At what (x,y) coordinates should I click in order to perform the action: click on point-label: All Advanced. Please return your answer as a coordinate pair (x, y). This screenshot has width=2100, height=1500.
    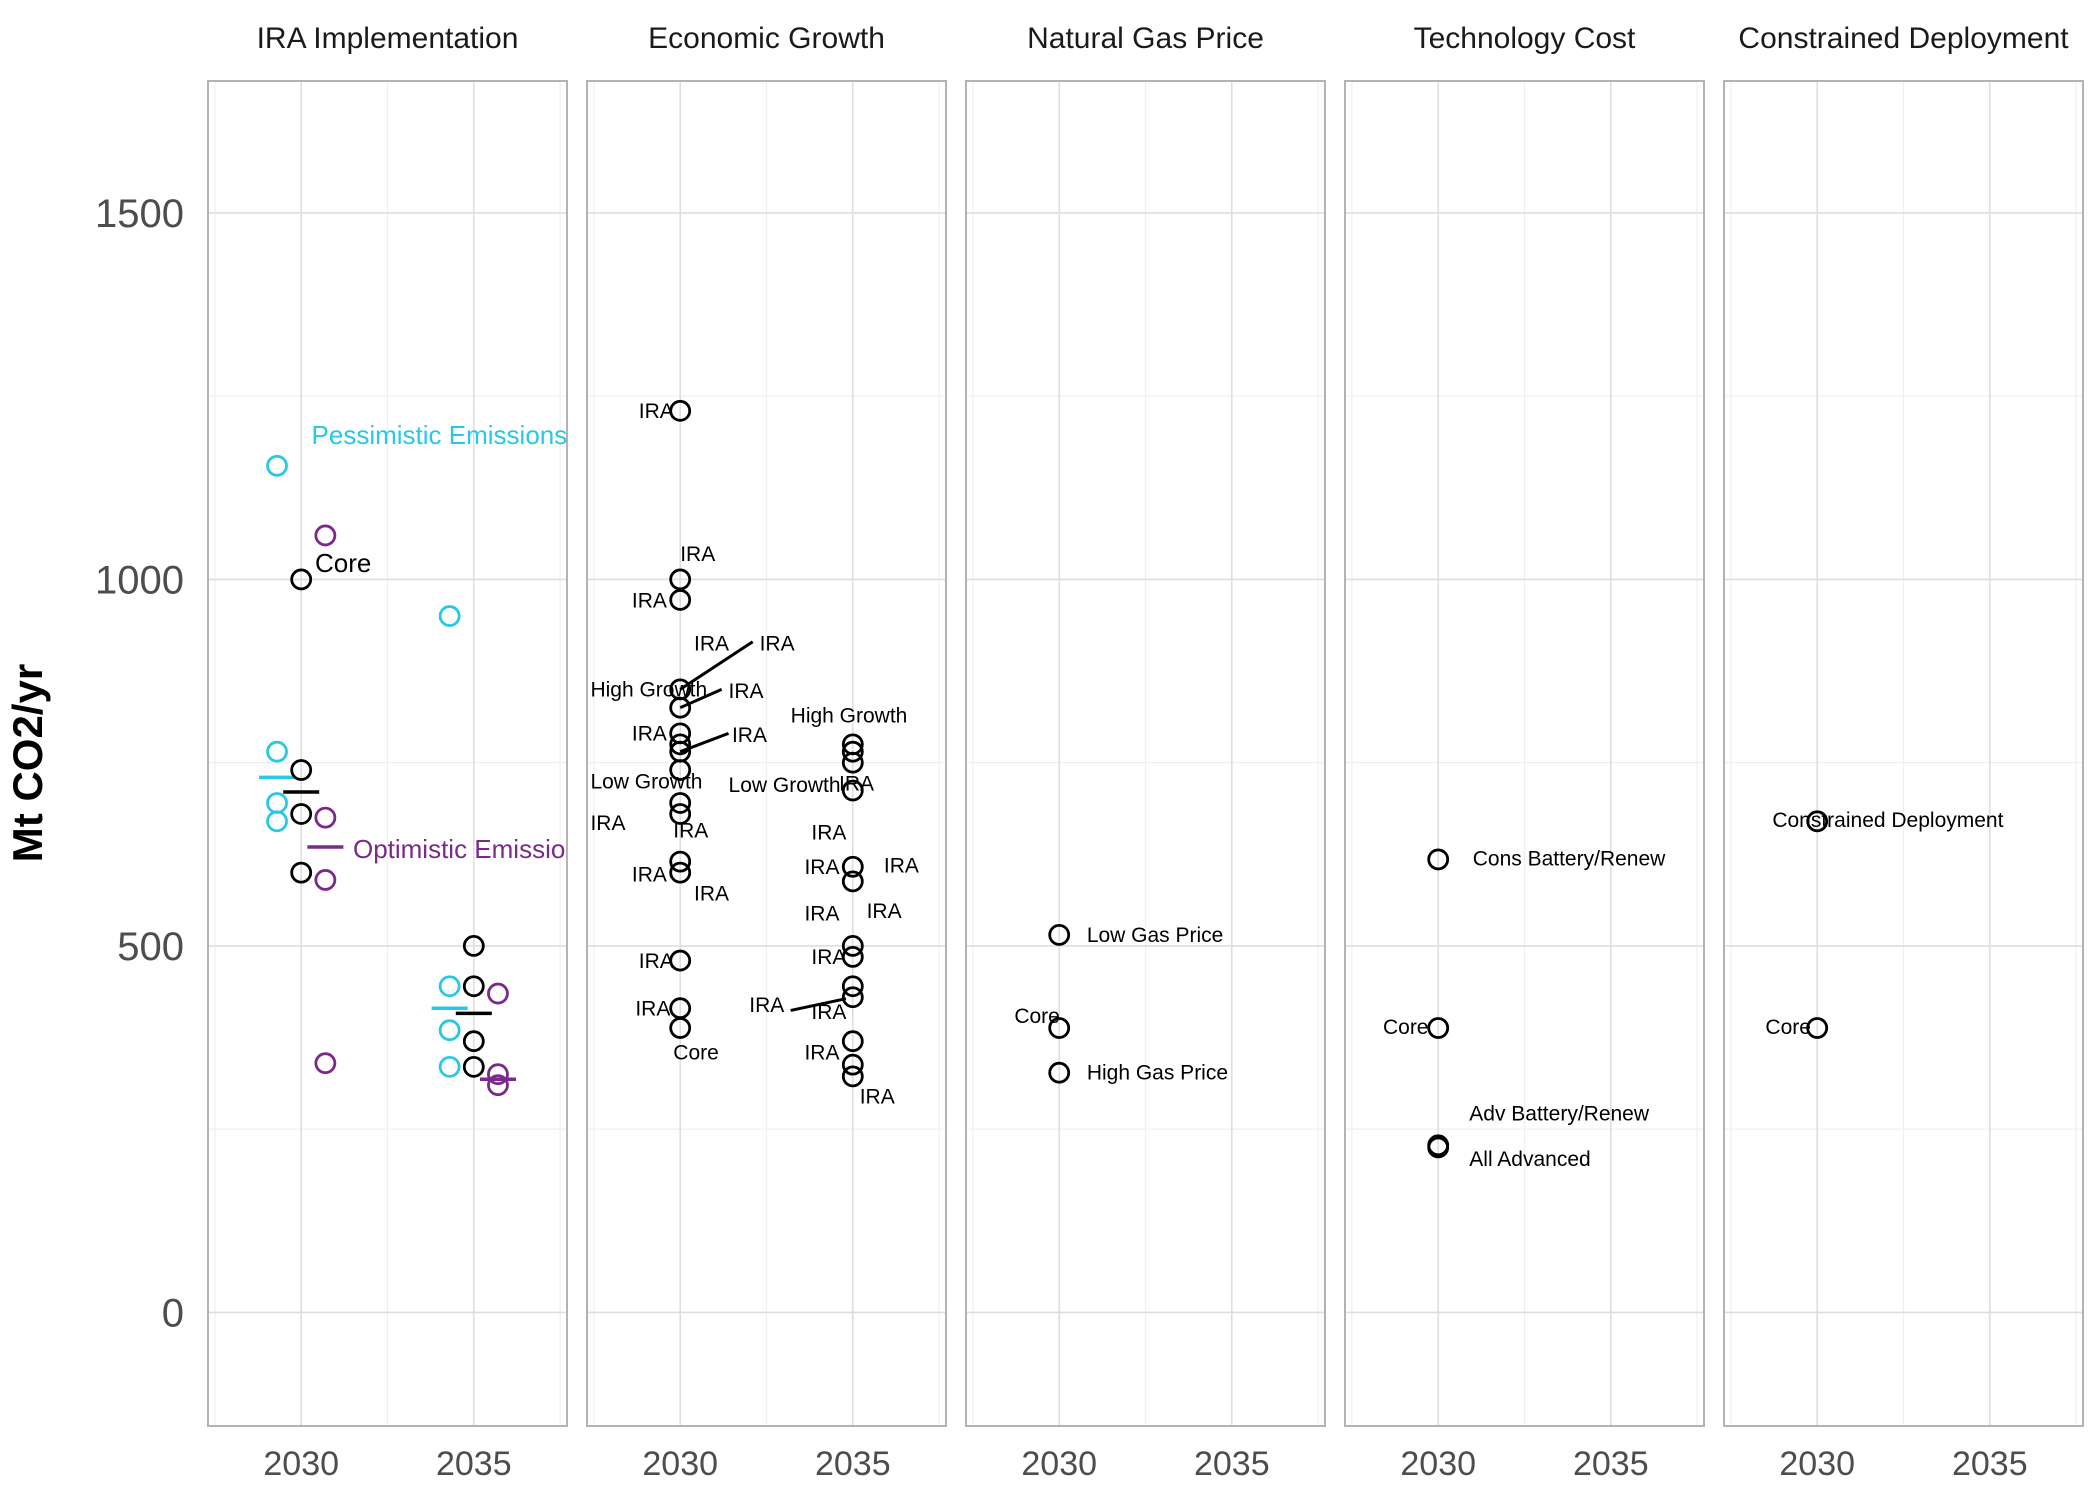
    Looking at the image, I should click on (1529, 1159).